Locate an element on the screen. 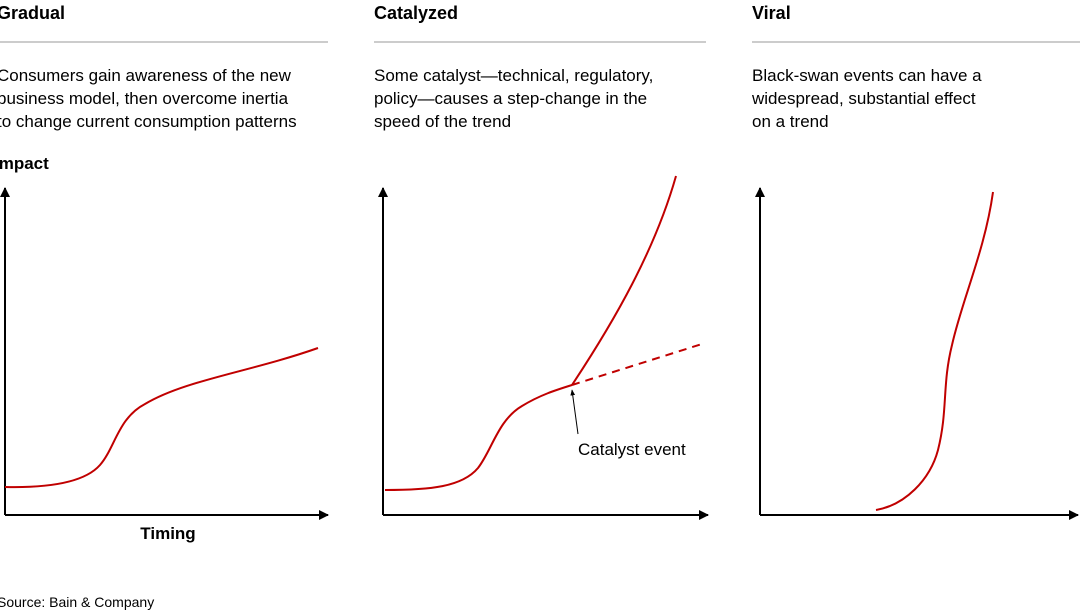 The width and height of the screenshot is (1080, 612). description: Black-swan events can have a is located at coordinates (867, 75).